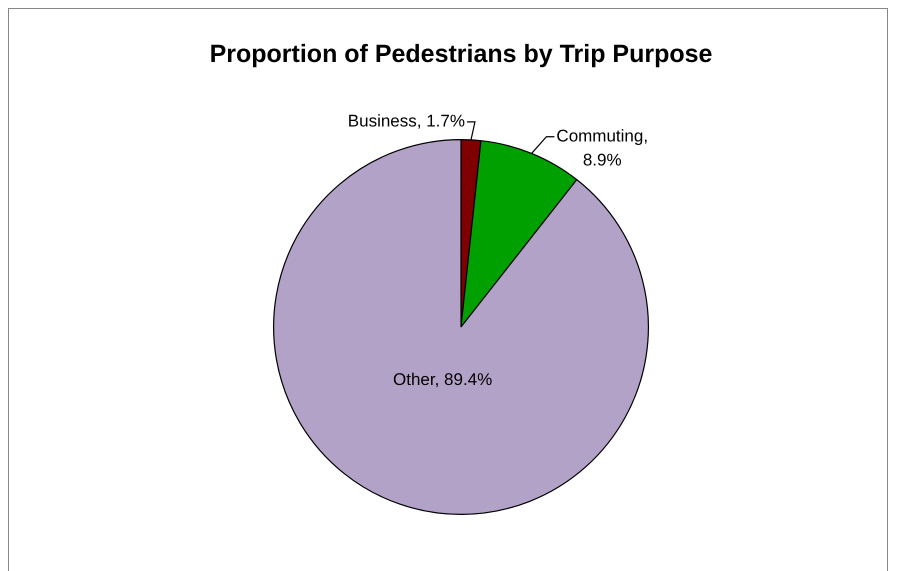 The width and height of the screenshot is (899, 571). What do you see at coordinates (602, 148) in the screenshot?
I see `slice-label: Commuting, 8.9%` at bounding box center [602, 148].